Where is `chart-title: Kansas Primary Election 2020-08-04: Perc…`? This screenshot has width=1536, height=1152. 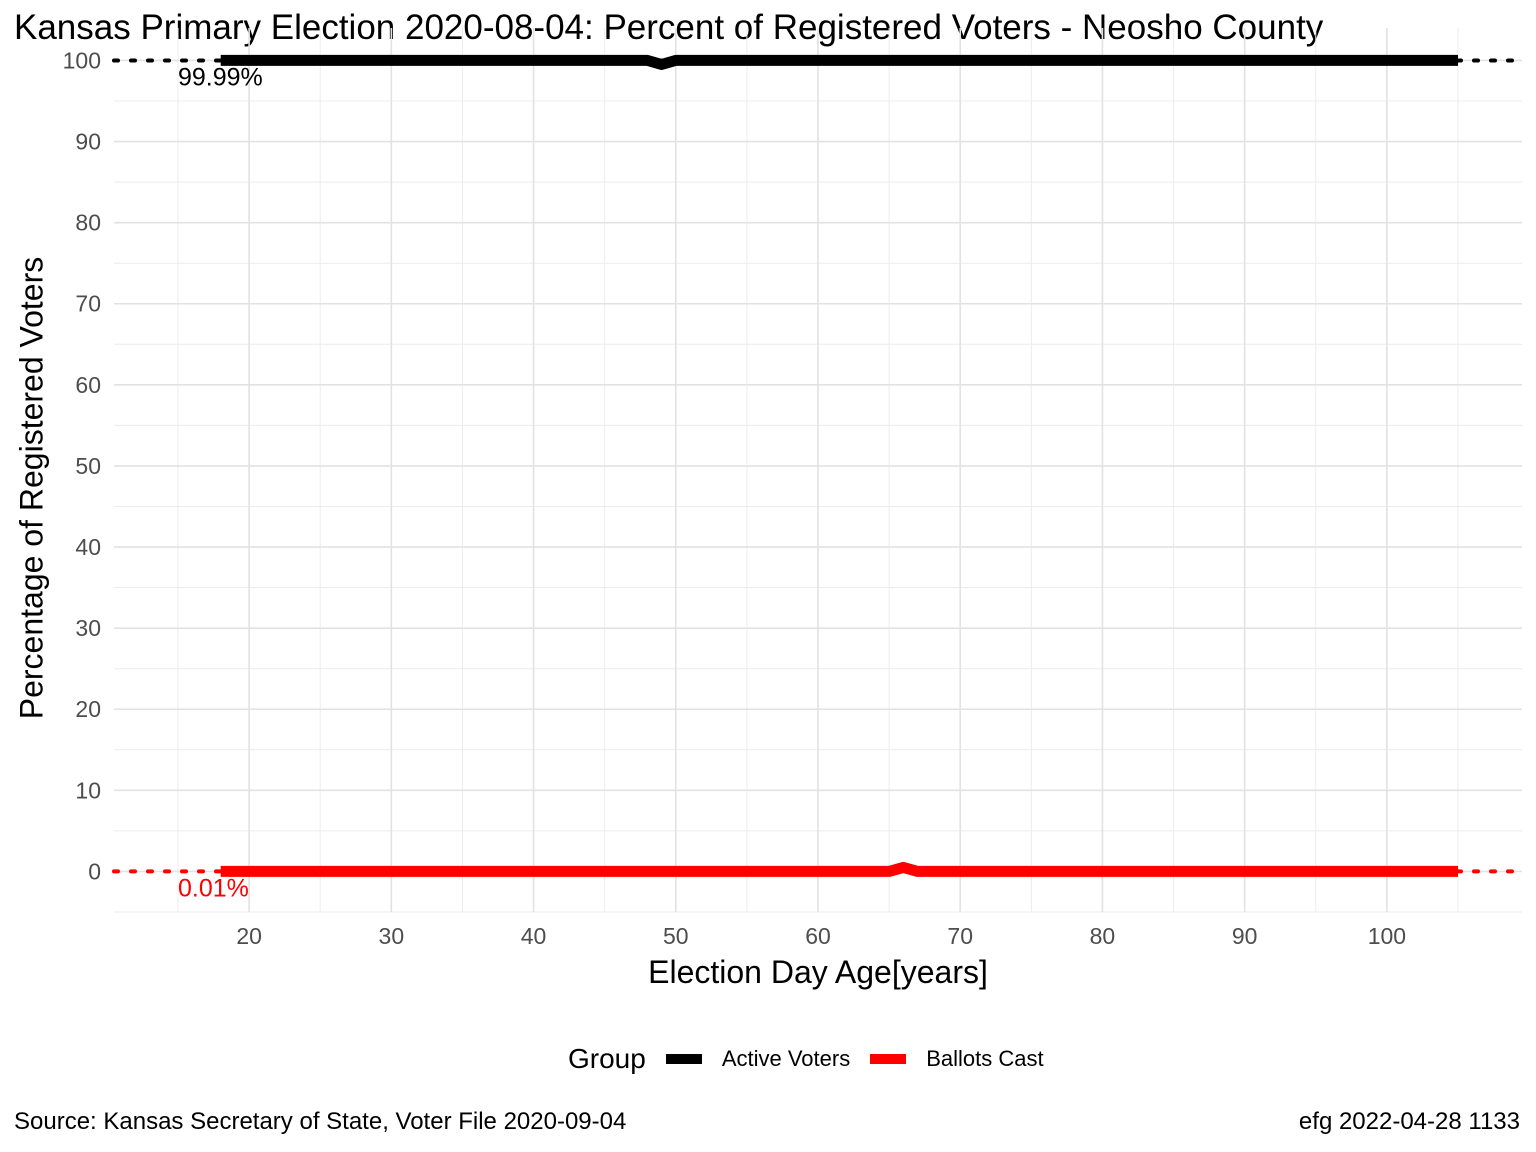
chart-title: Kansas Primary Election 2020-08-04: Perc… is located at coordinates (669, 27).